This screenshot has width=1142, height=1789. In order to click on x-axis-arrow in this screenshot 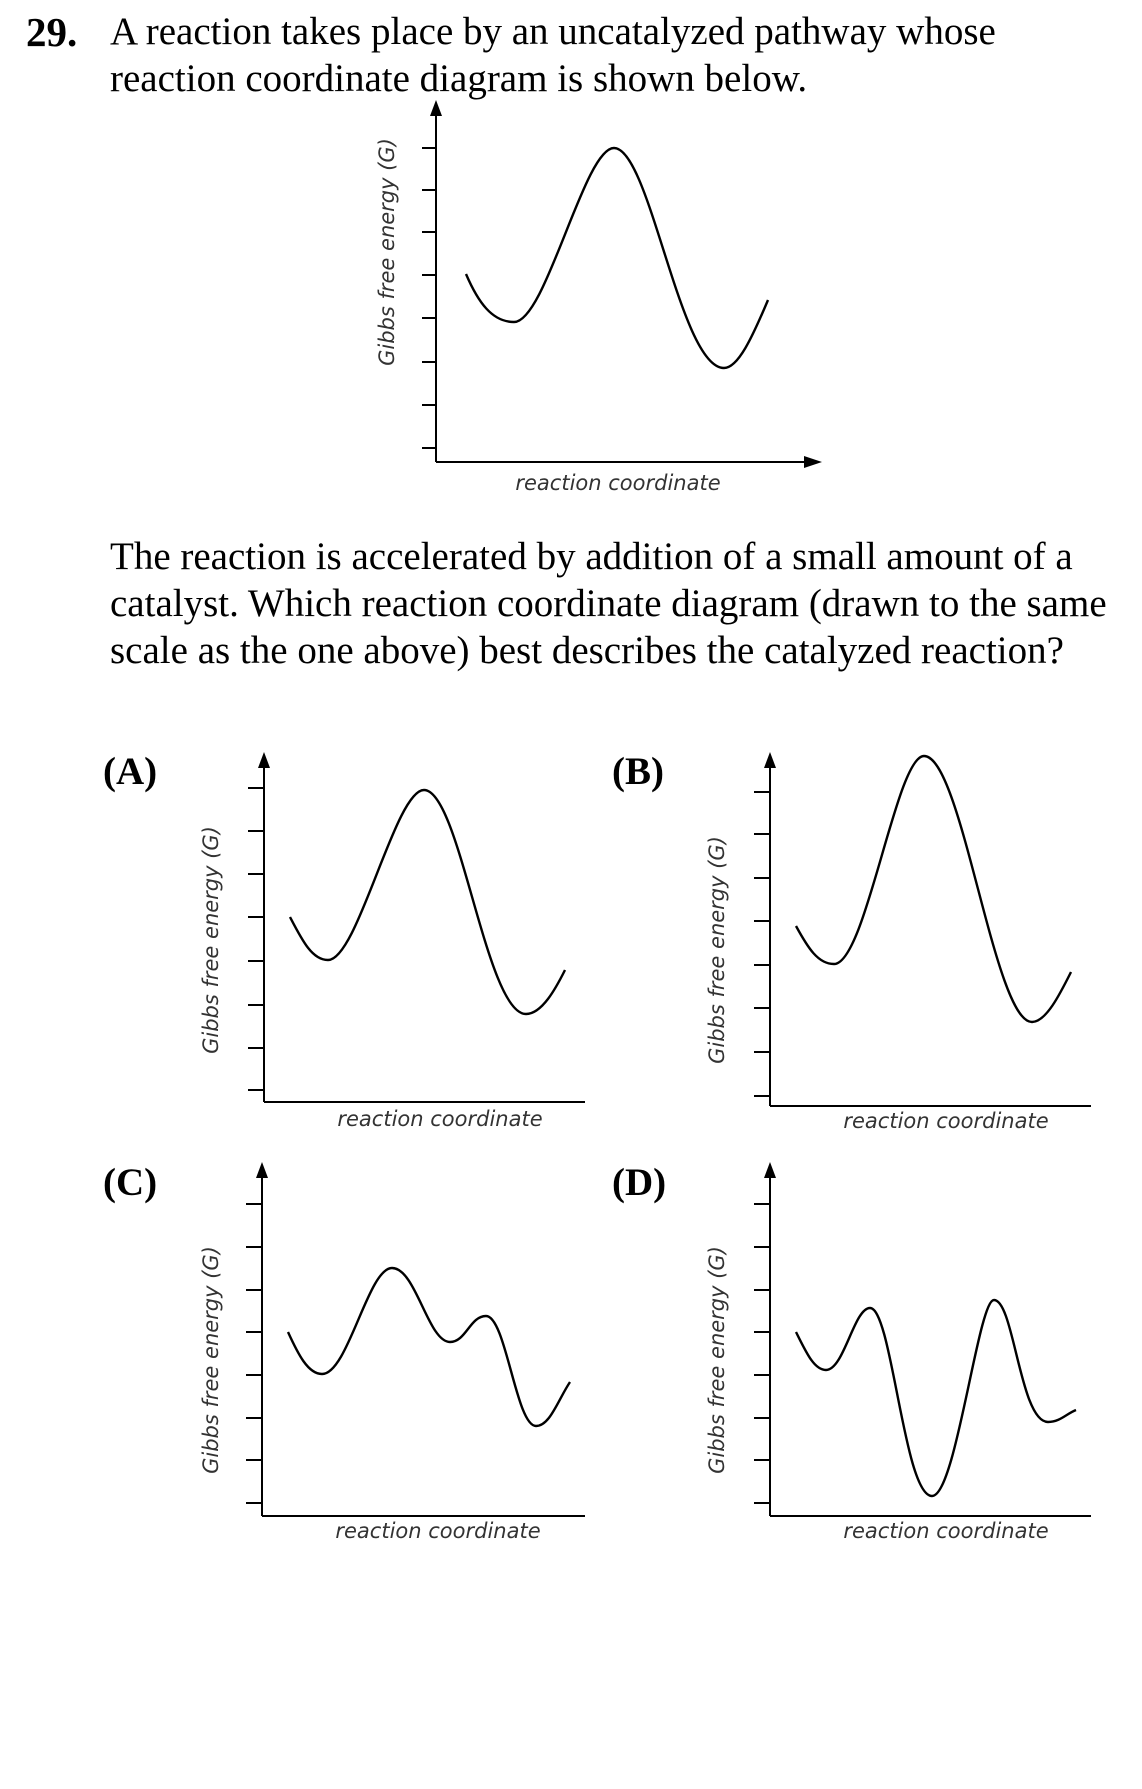, I will do `click(813, 462)`.